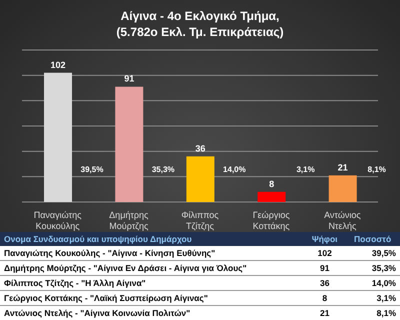  What do you see at coordinates (305, 169) in the screenshot?
I see `annotation: 3,1%` at bounding box center [305, 169].